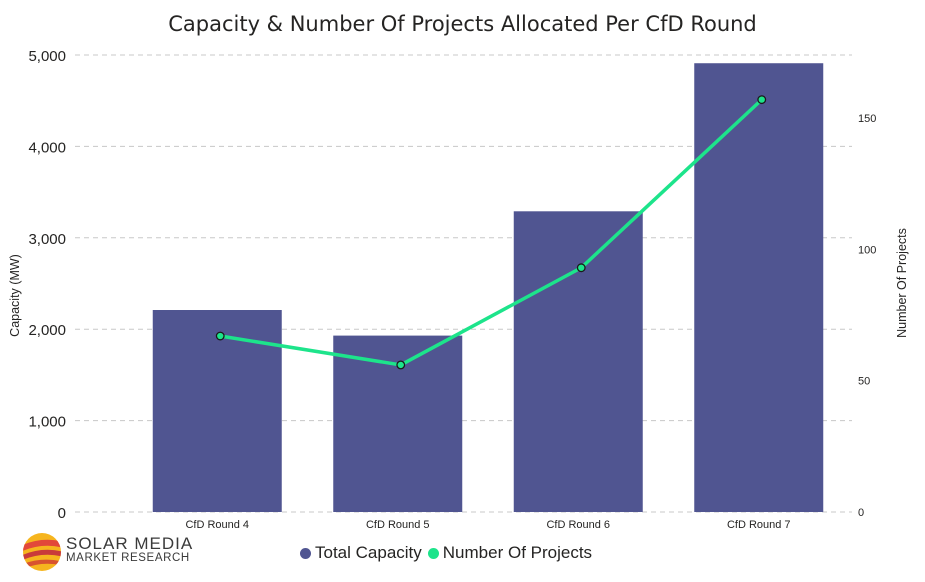  Describe the element at coordinates (130, 543) in the screenshot. I see `logo-text-solar-media: SOLAR MEDIA` at that location.